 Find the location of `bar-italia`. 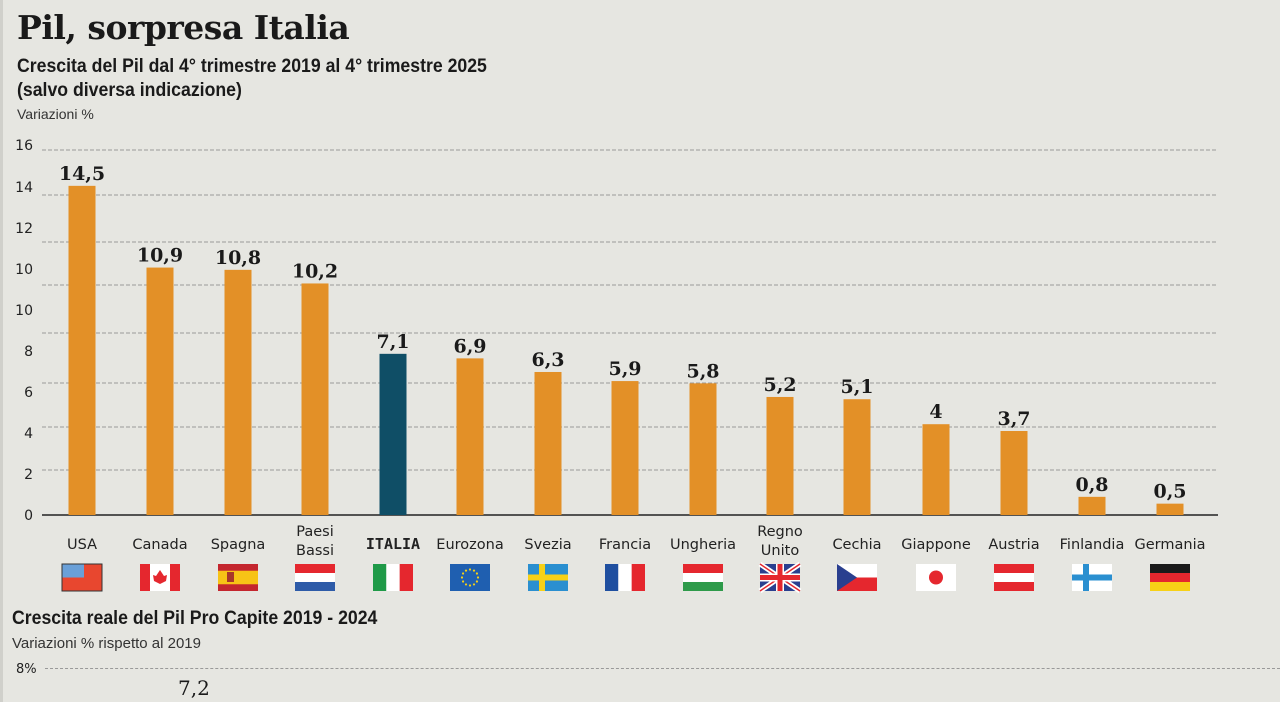

bar-italia is located at coordinates (393, 434).